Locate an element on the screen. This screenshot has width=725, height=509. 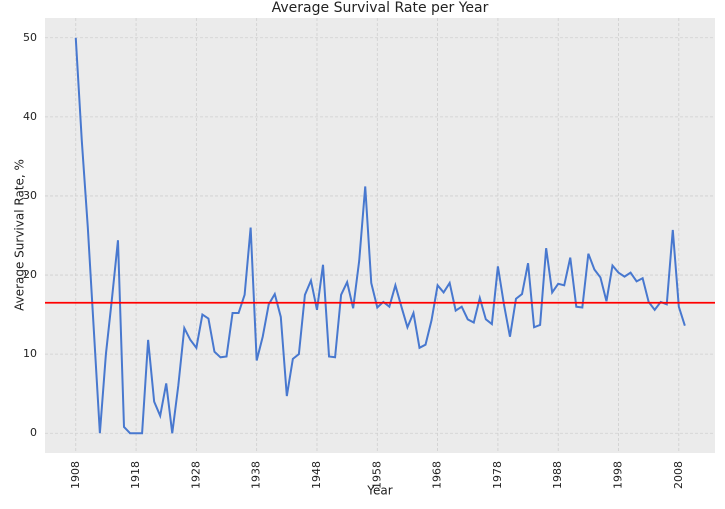
x-tick-label: 1918 is located at coordinates (135, 475).